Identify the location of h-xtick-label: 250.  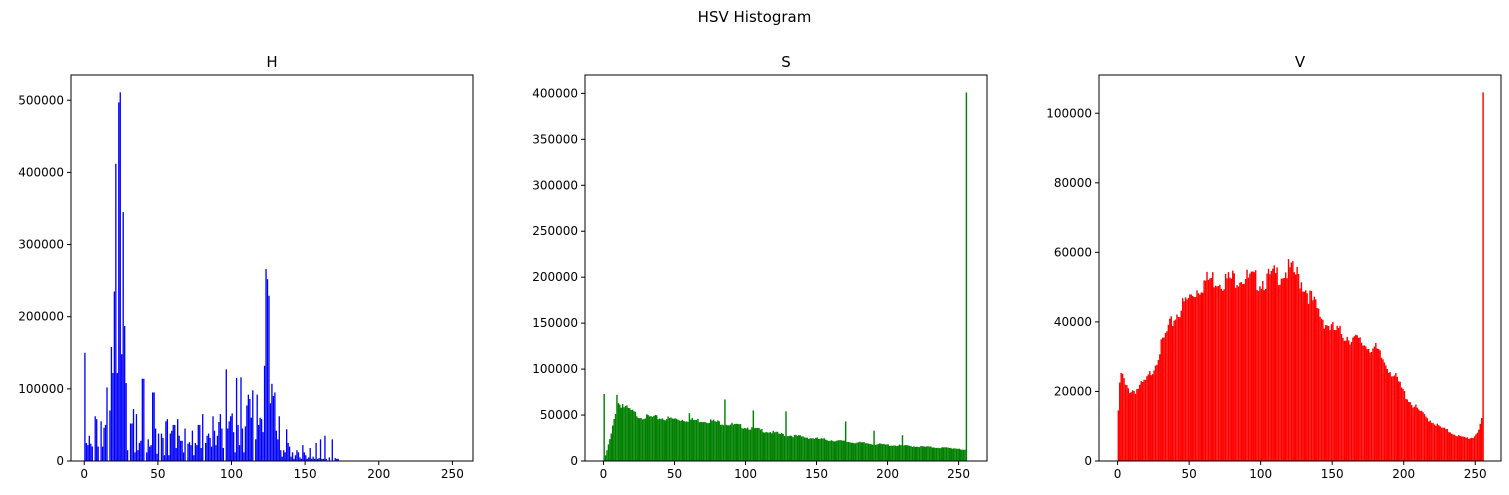
(452, 474).